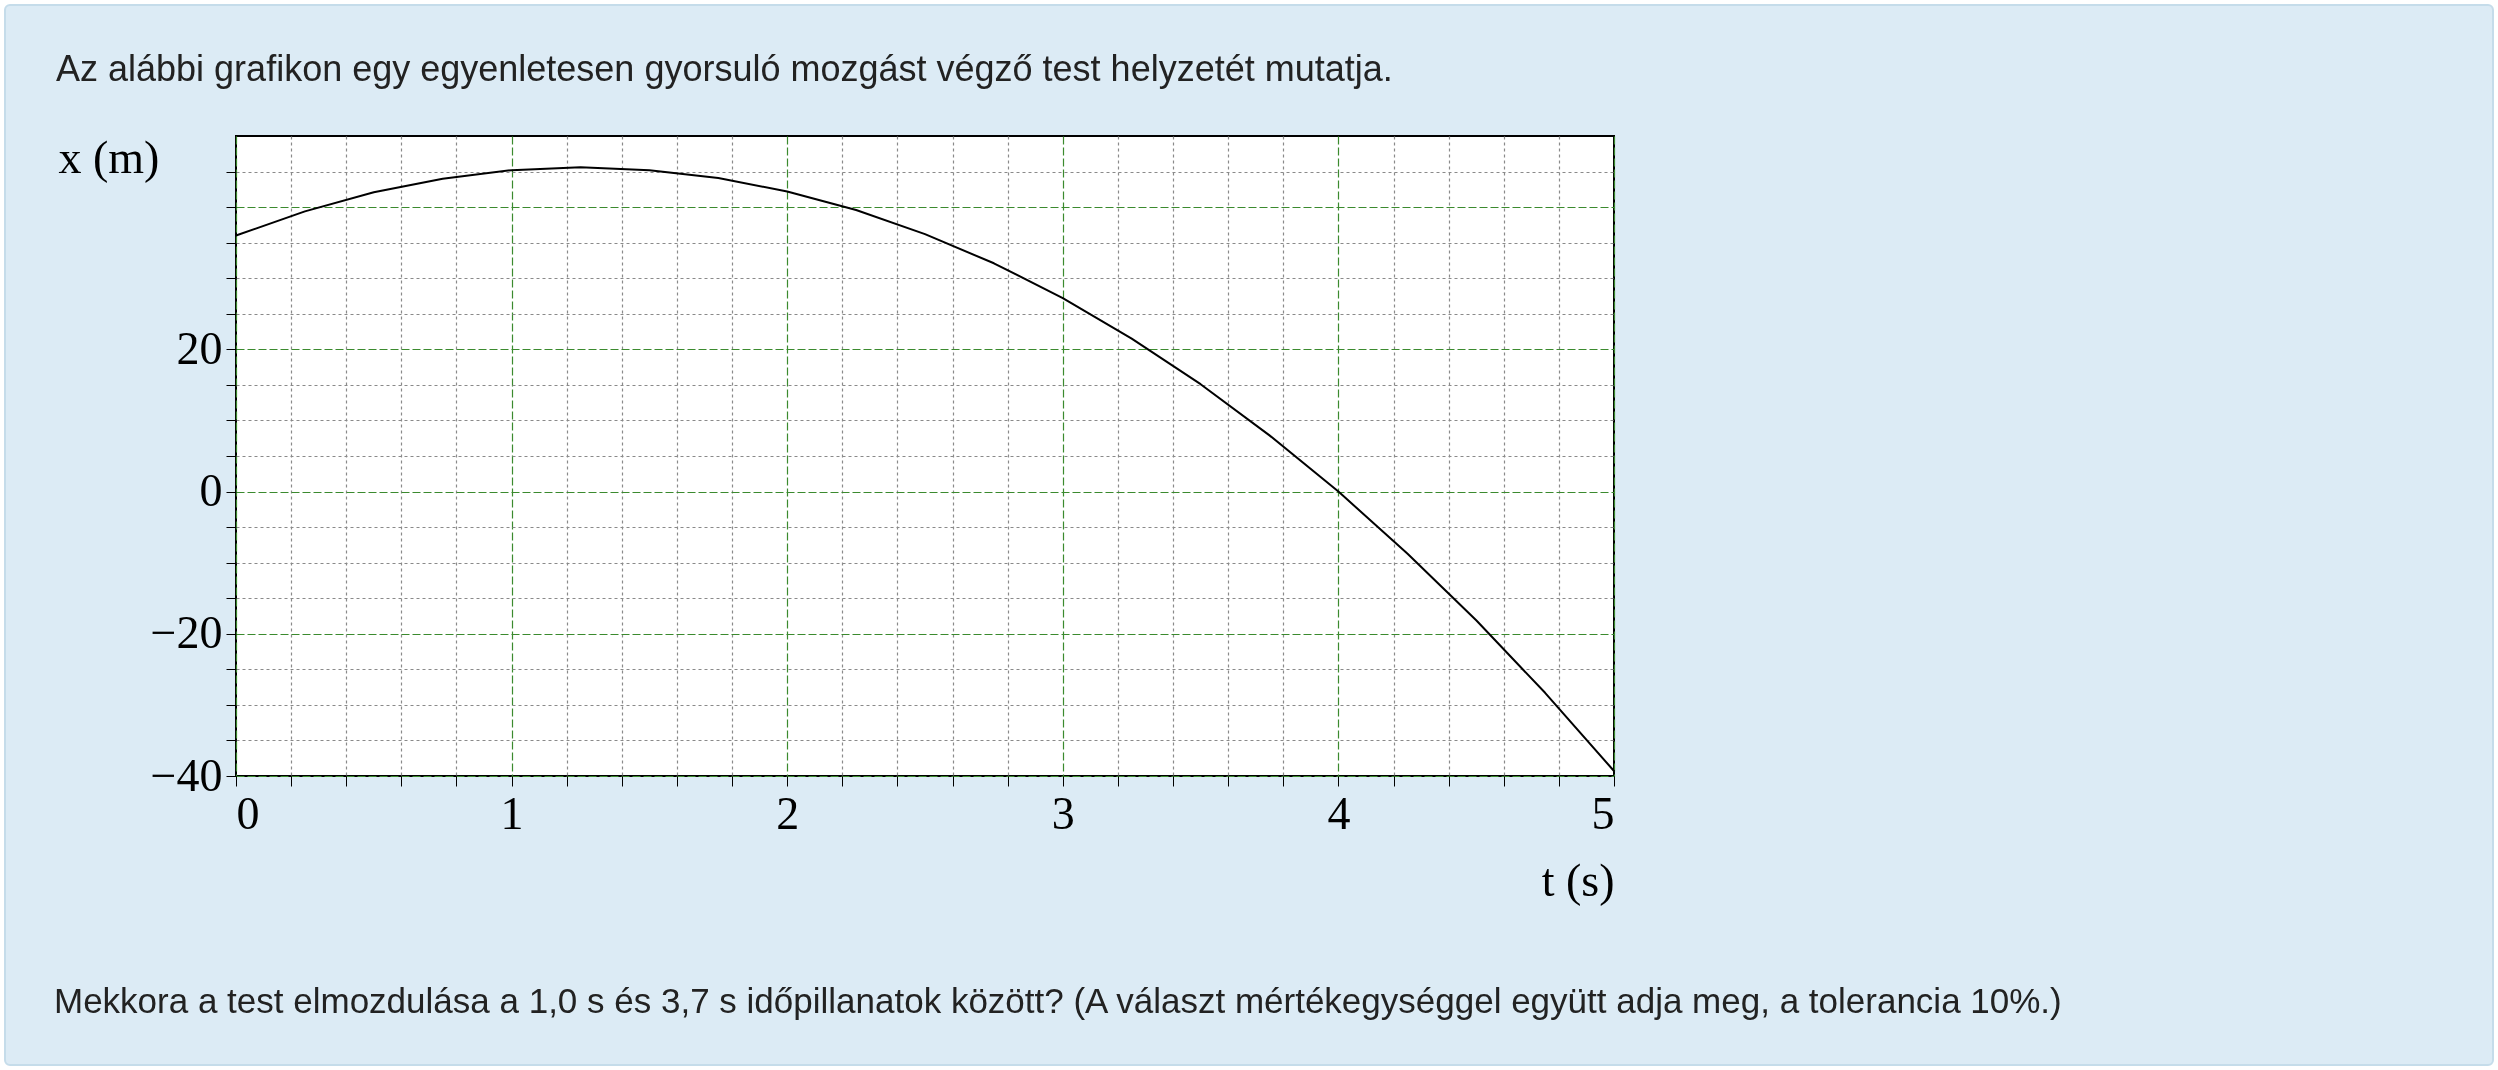 This screenshot has width=2498, height=1070. Describe the element at coordinates (1058, 1001) in the screenshot. I see `text: Mekkora a test elmozdulása a 1,0 s és 3,7 s időpillanatok között? (A választ mértékegységgel együtt adja meg, a tolerancia 10%.)` at that location.